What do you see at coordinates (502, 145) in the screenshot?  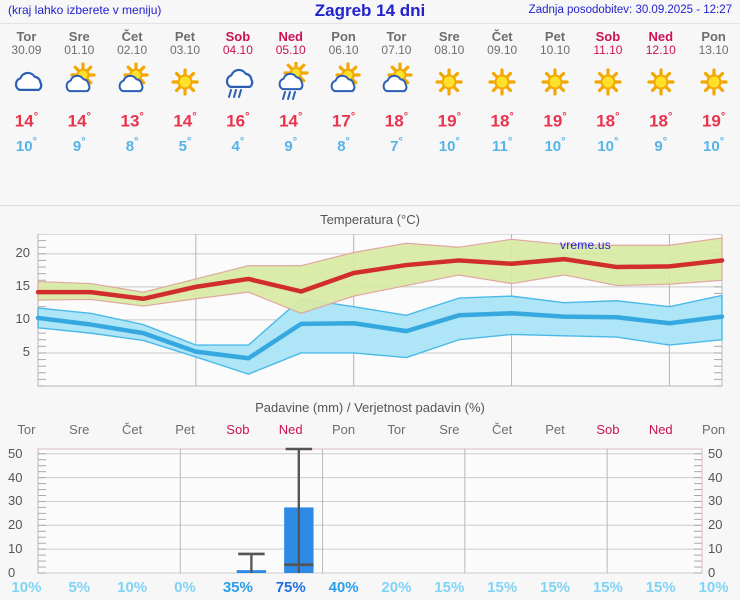 I see `temperature-min: 11°` at bounding box center [502, 145].